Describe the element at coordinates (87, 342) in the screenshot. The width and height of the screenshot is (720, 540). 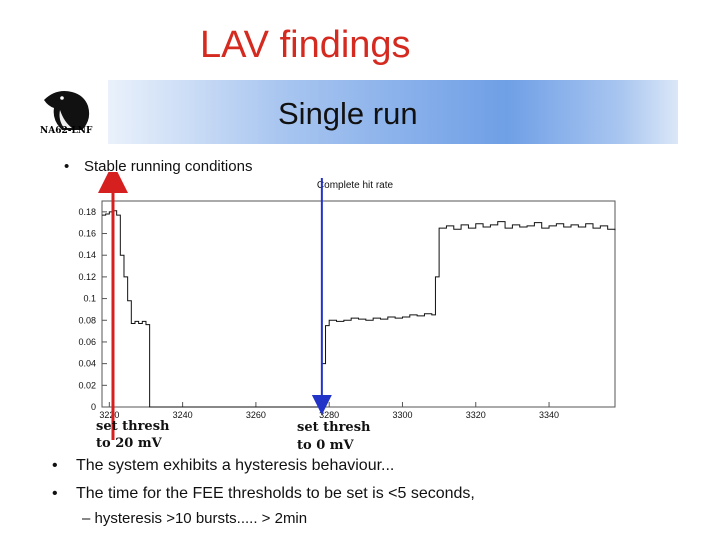
I see `y-tick-label: 0.06` at that location.